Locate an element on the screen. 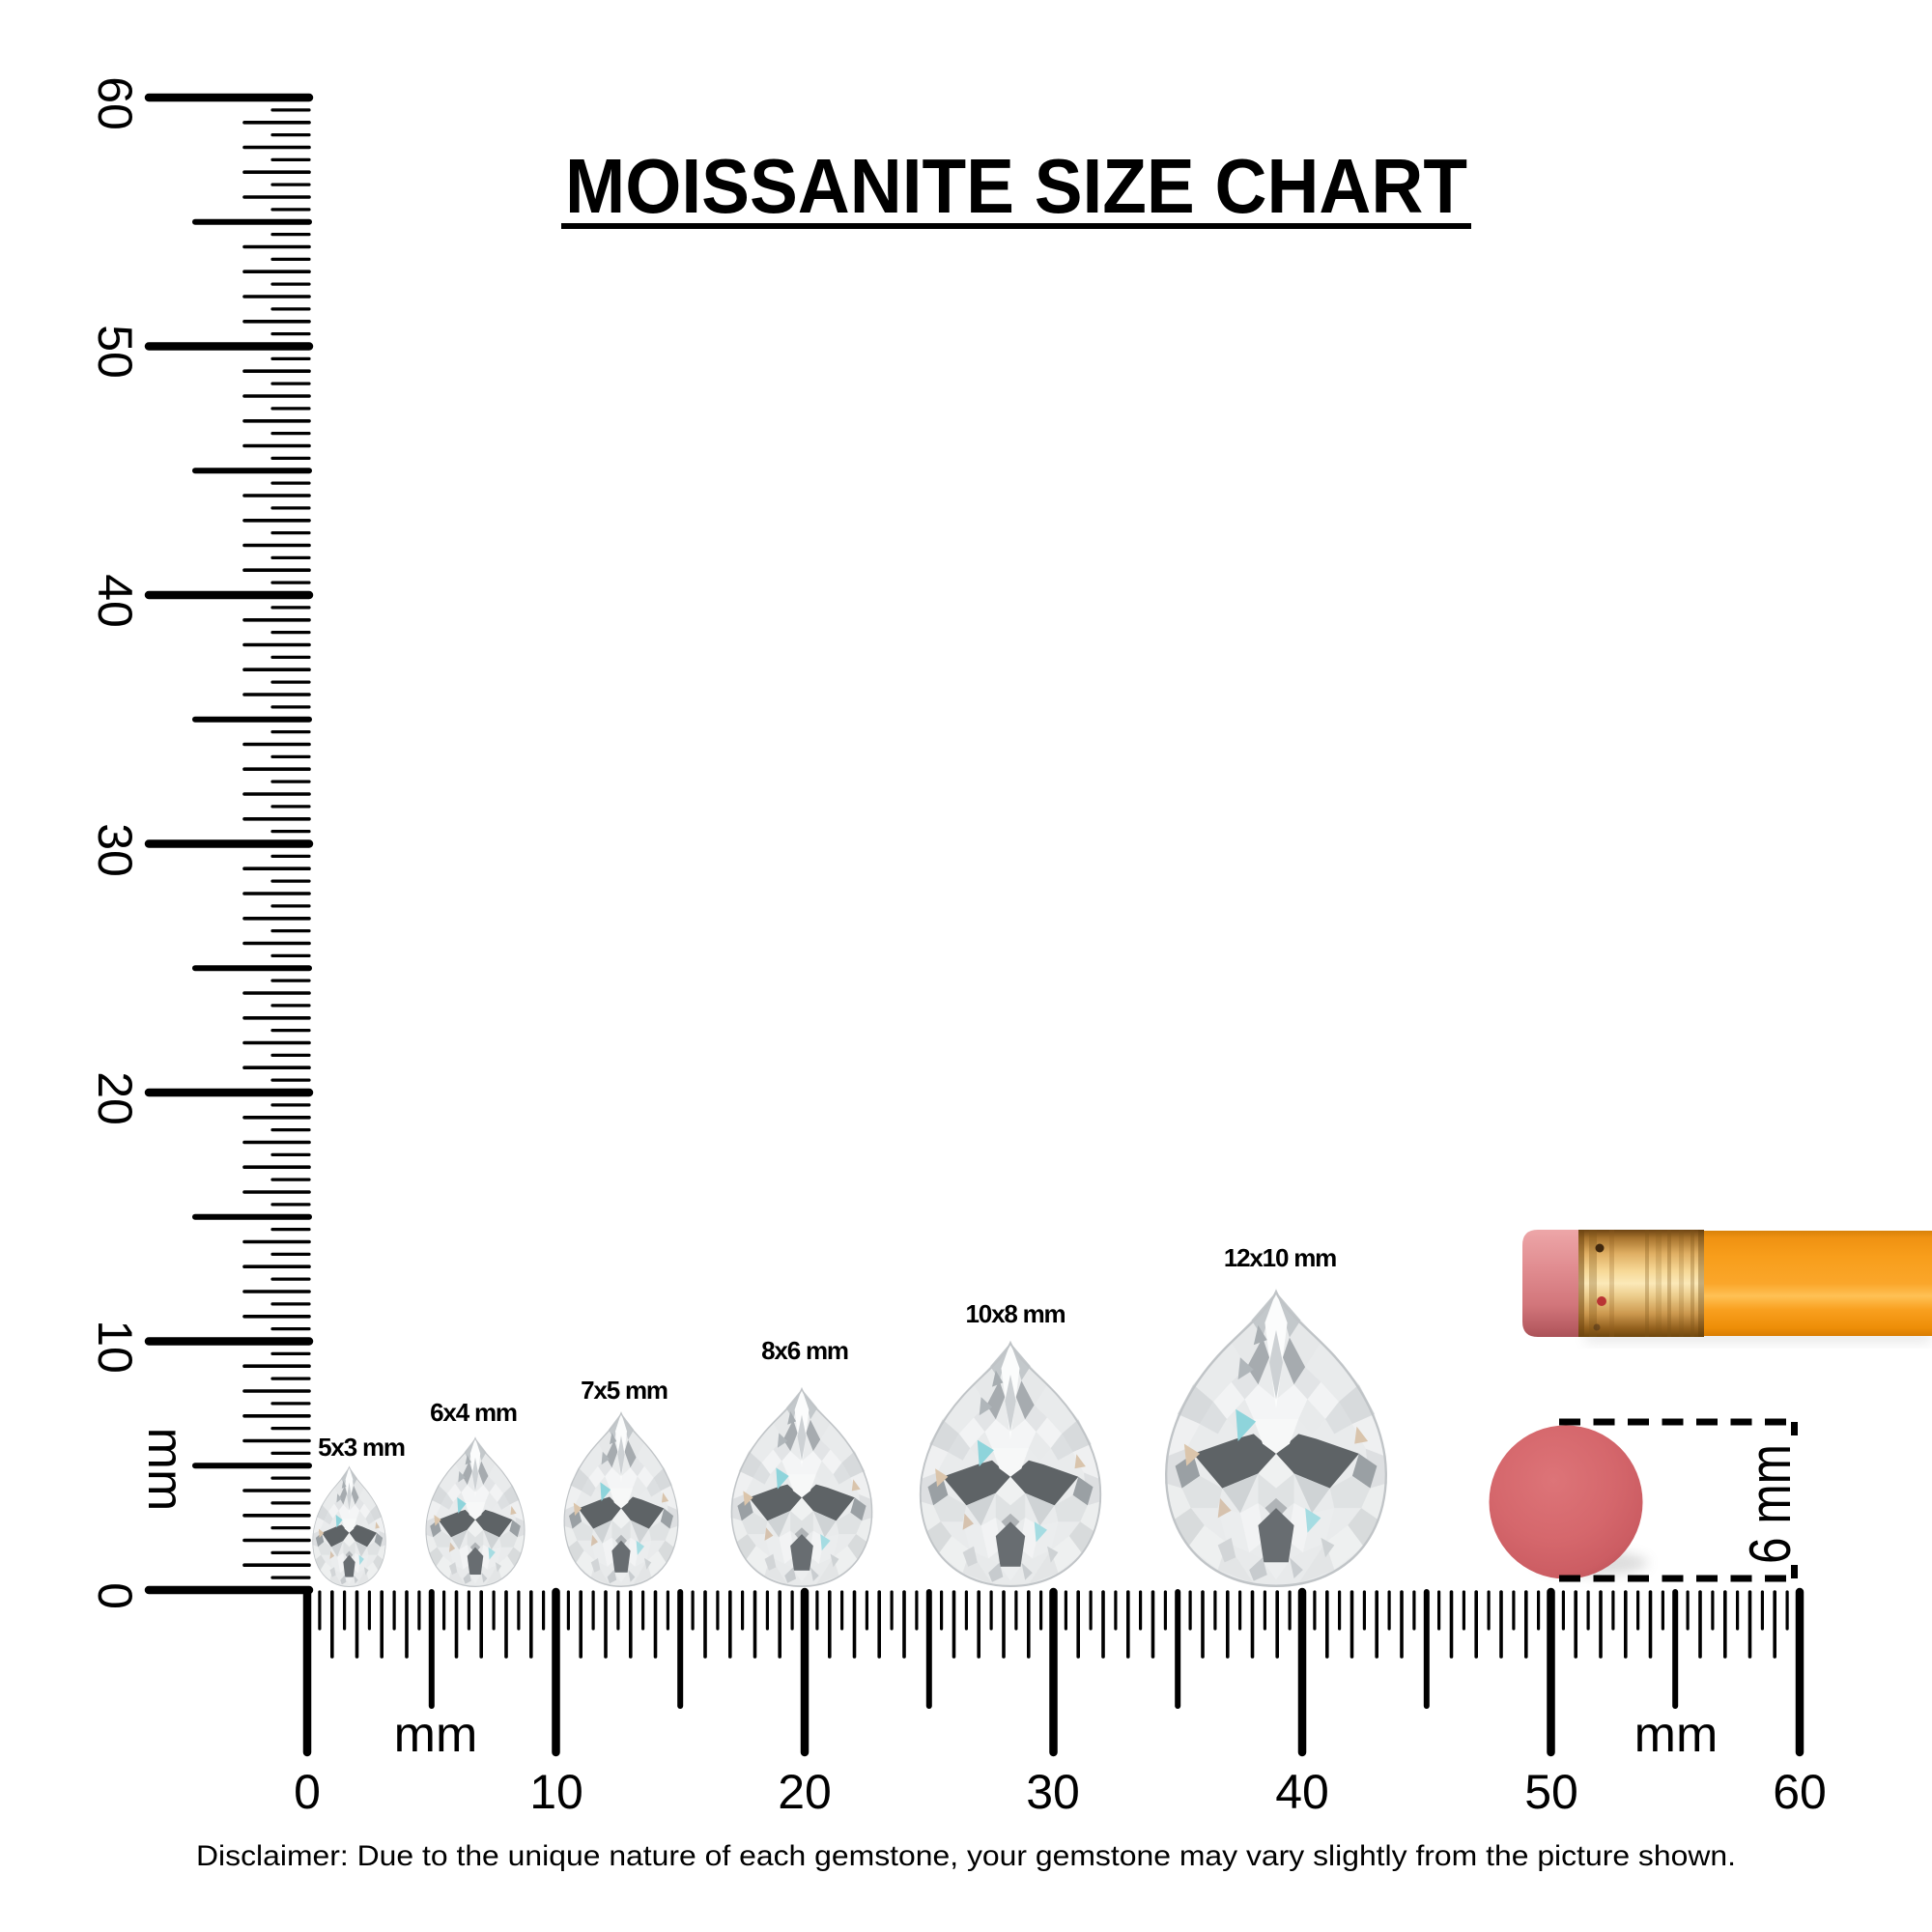 The width and height of the screenshot is (1932, 1932). svg-text: 8x6 mm is located at coordinates (804, 1350).